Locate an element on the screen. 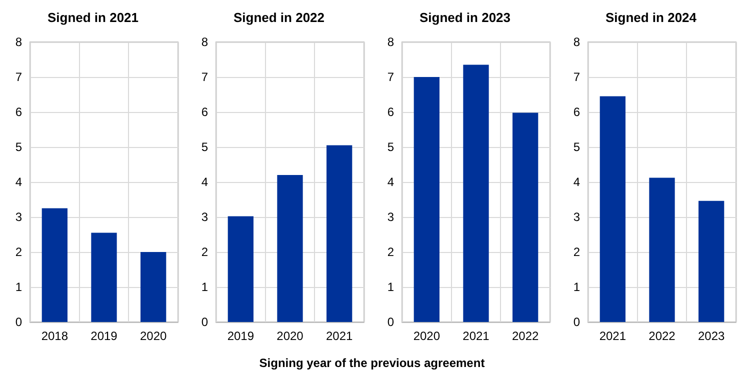  chart-title: Signed in 2023 is located at coordinates (465, 17).